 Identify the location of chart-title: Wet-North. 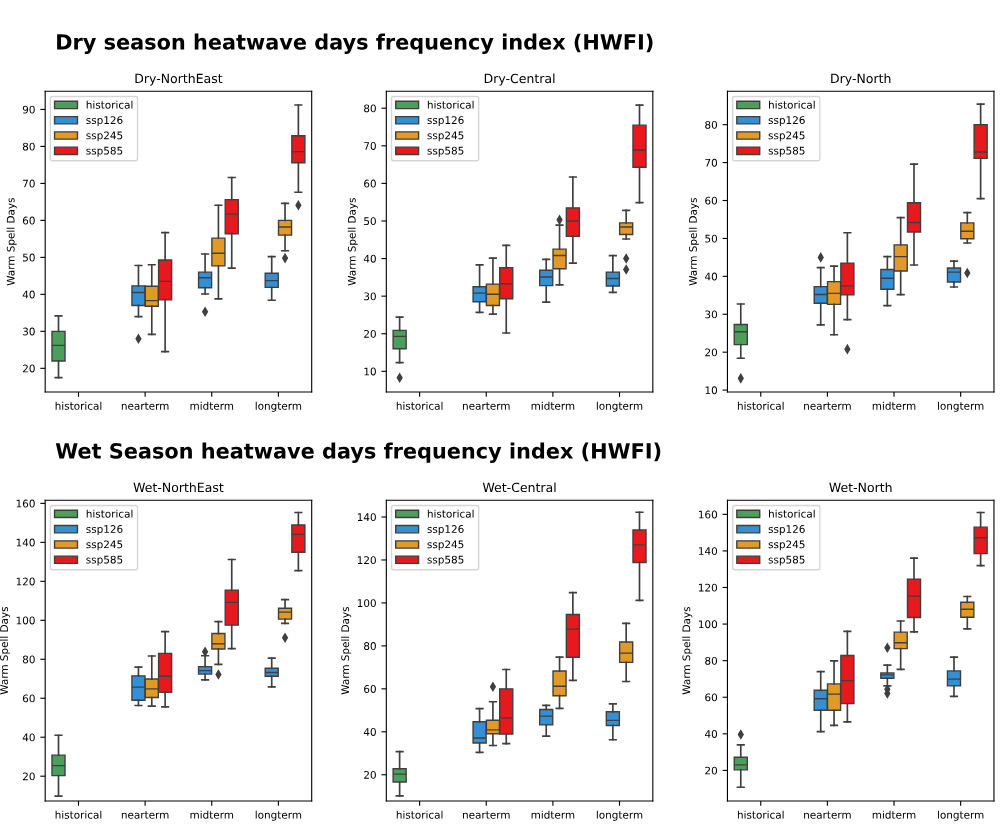
(860, 487).